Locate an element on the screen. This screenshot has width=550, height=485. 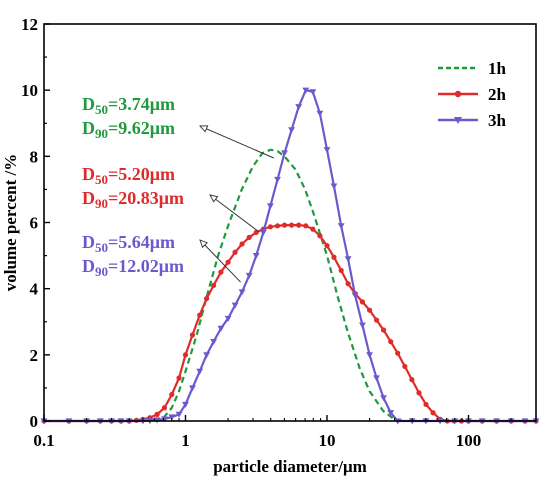
x-tick-label: 1 is located at coordinates (185, 440).